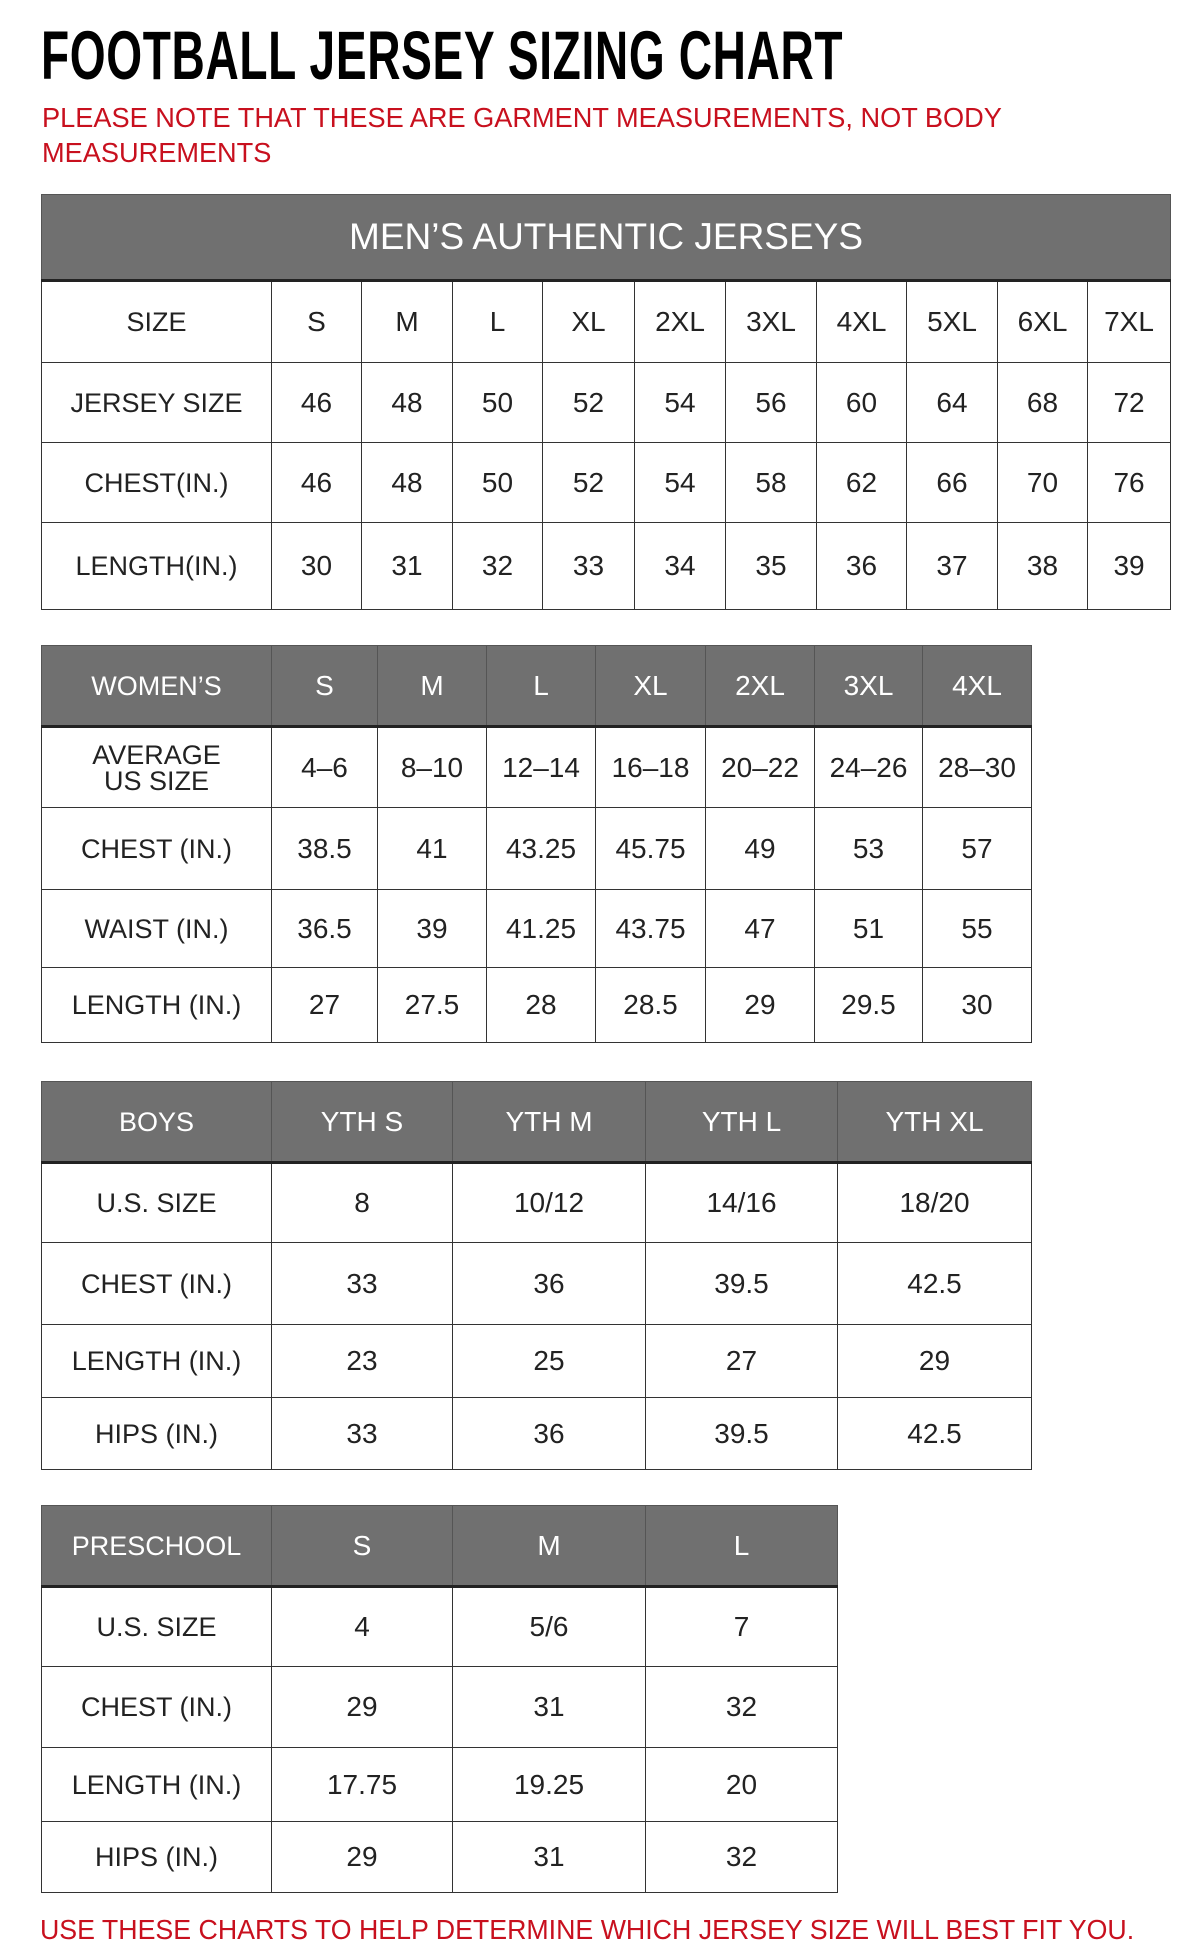 The width and height of the screenshot is (1200, 1947). Describe the element at coordinates (497, 482) in the screenshot. I see `measurement-cell: 50` at that location.